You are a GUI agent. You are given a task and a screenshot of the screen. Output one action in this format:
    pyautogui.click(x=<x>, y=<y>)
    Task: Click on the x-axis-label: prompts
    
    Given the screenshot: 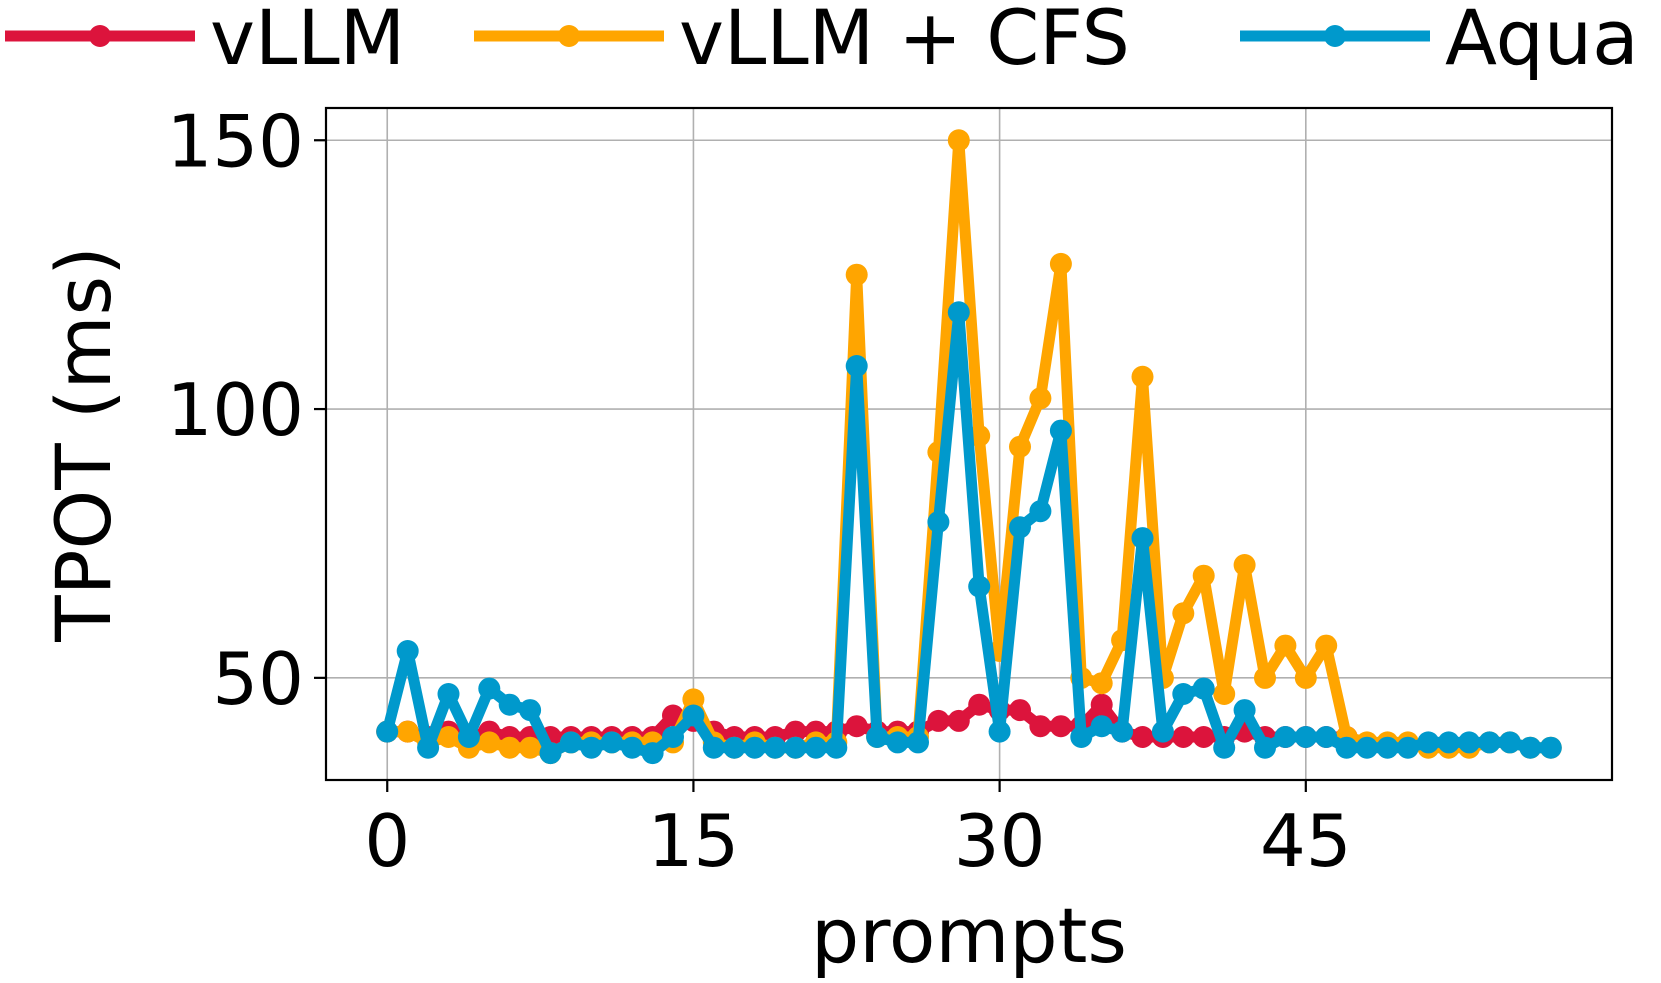 What is the action you would take?
    pyautogui.click(x=969, y=935)
    